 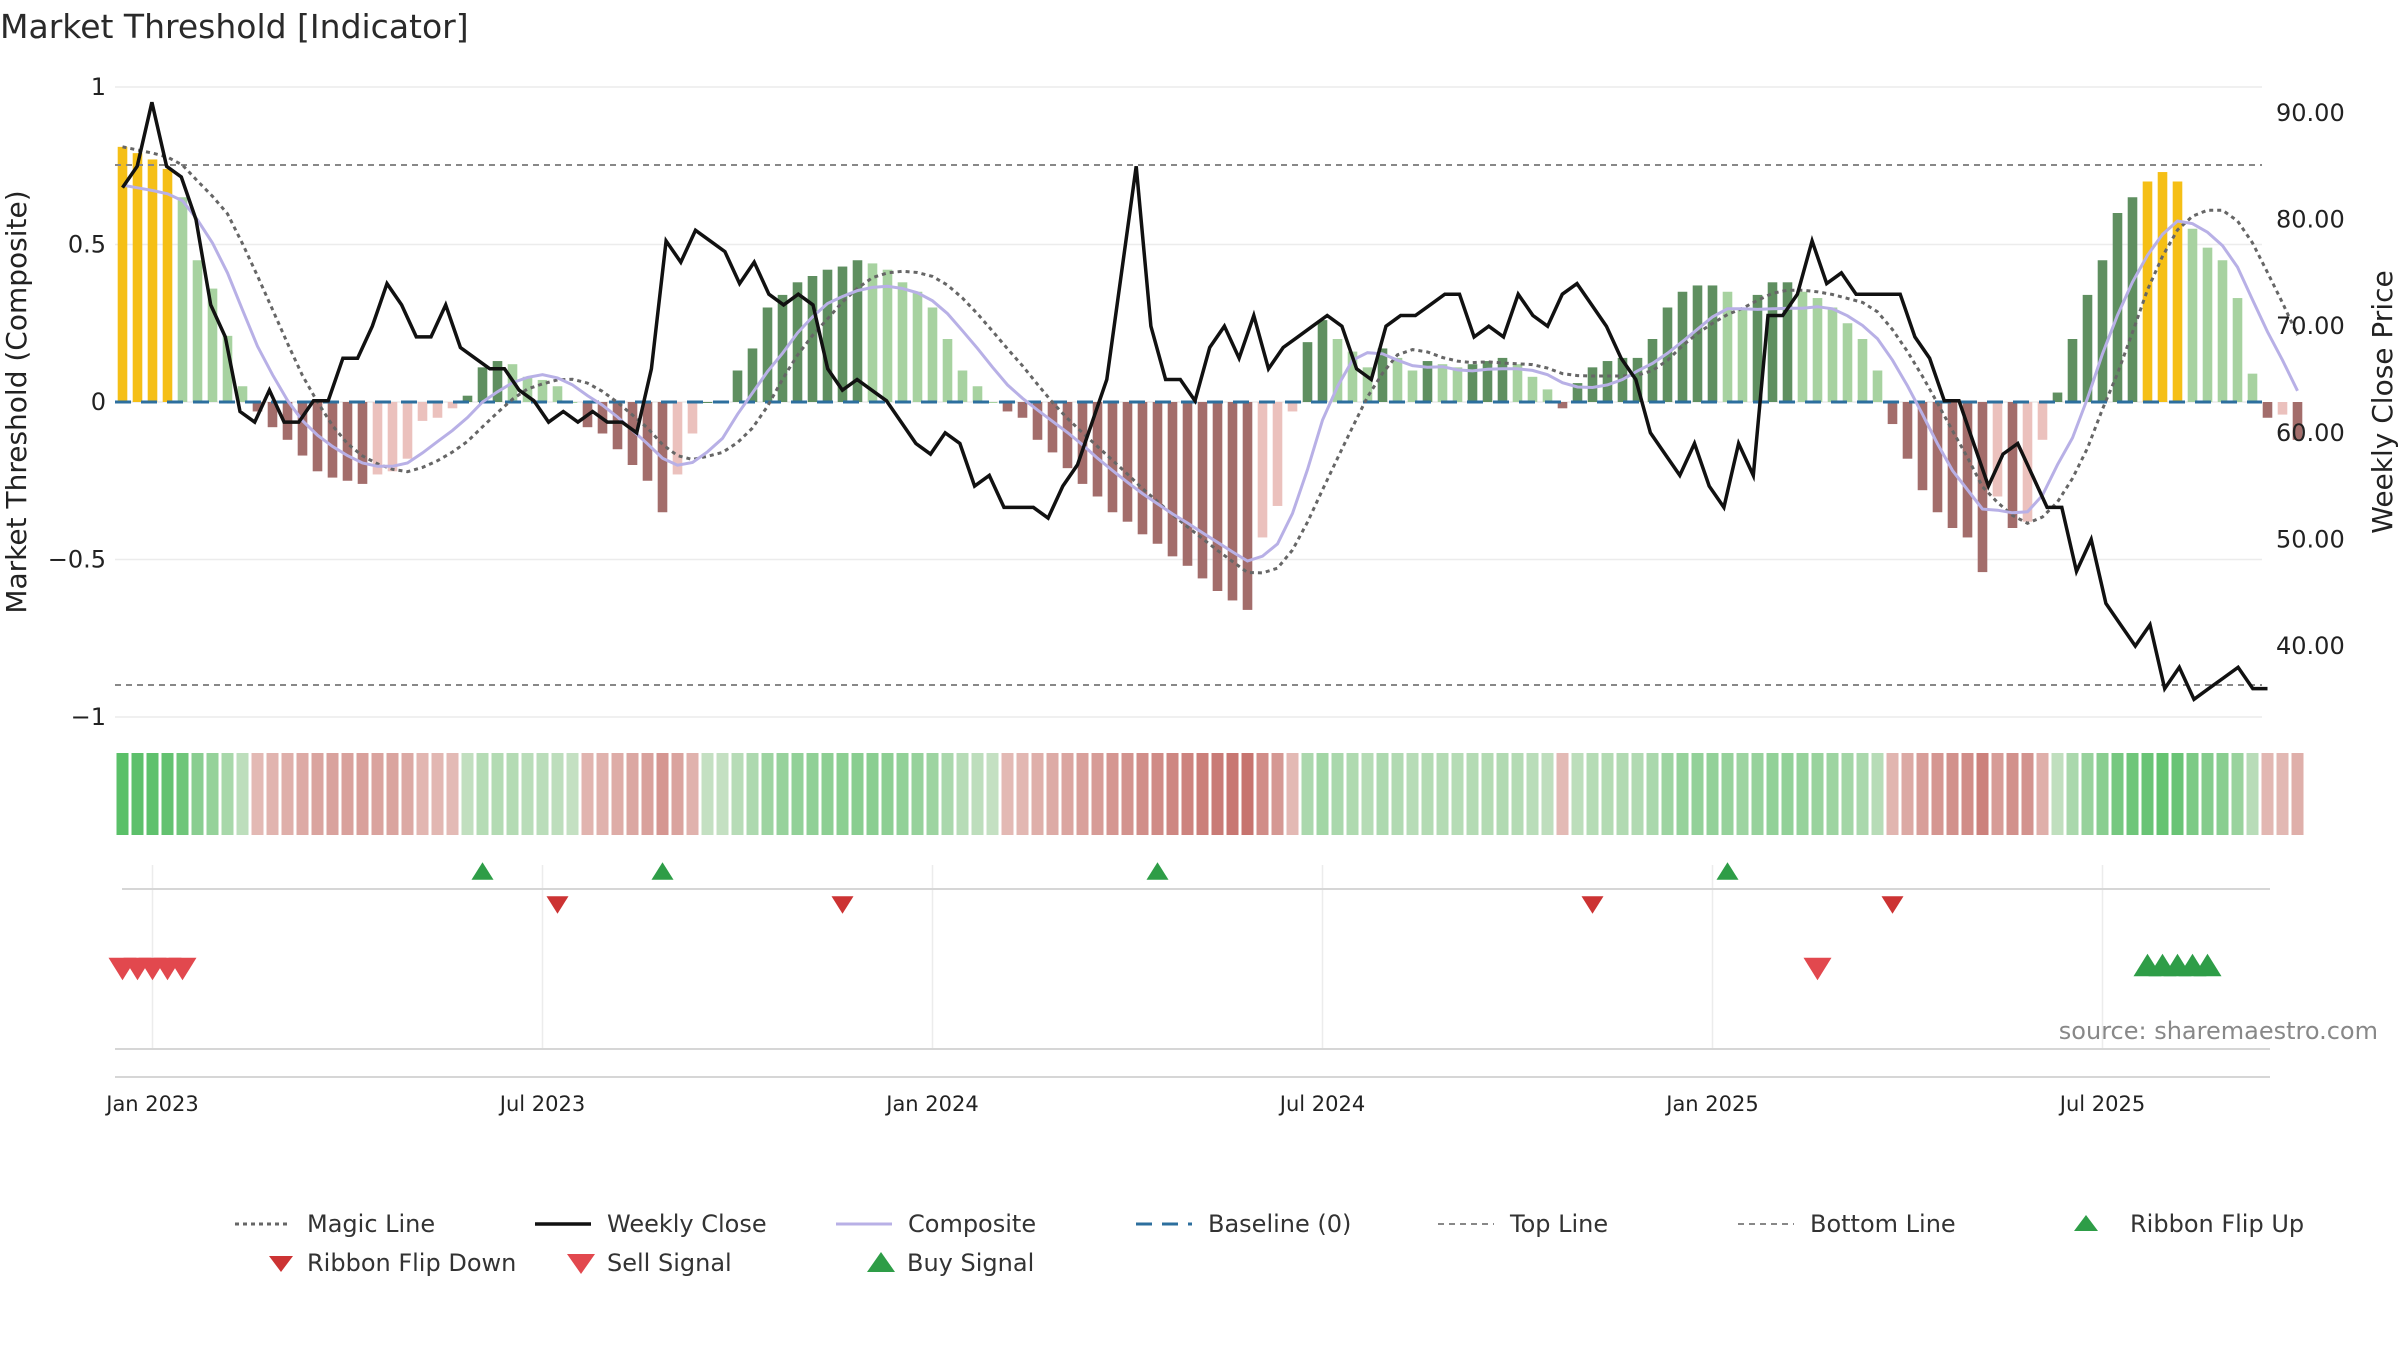 I want to click on legend-item: Bottom Line, so click(x=1847, y=1224).